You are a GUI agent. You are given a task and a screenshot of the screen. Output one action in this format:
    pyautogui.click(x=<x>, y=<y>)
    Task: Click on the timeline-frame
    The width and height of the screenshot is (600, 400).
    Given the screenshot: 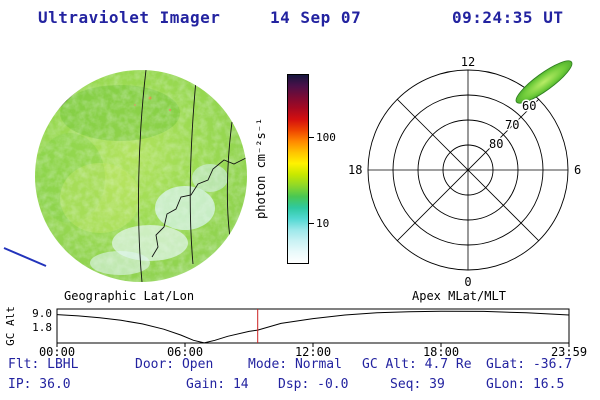 What is the action you would take?
    pyautogui.click(x=313, y=326)
    